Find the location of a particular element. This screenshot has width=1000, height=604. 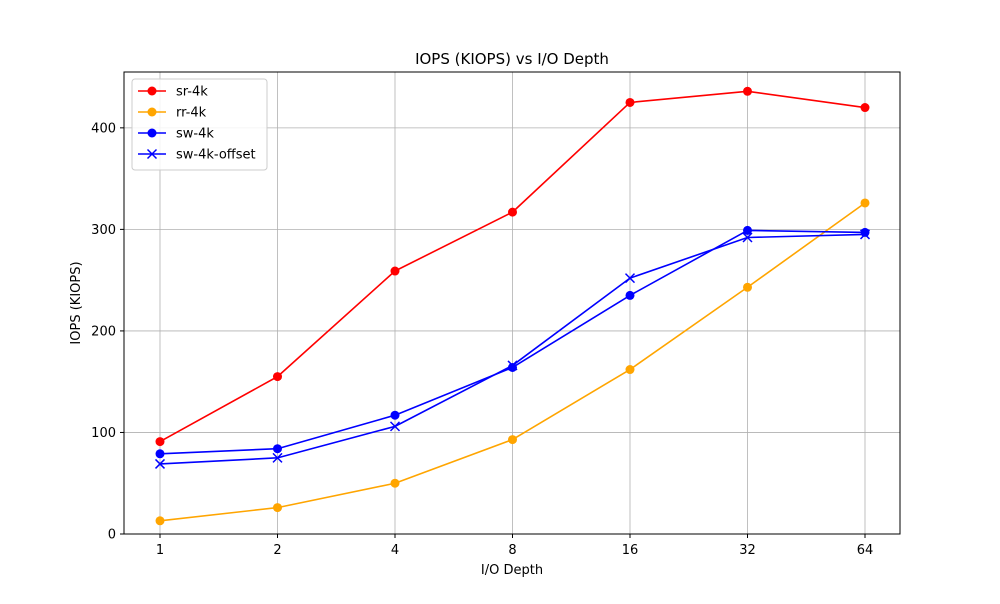

y-tick-label: 200 is located at coordinates (103, 331).